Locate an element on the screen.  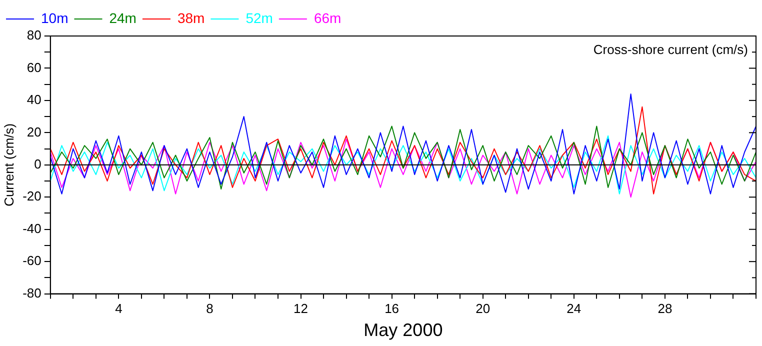
y-tick-label: -60 is located at coordinates (32, 260).